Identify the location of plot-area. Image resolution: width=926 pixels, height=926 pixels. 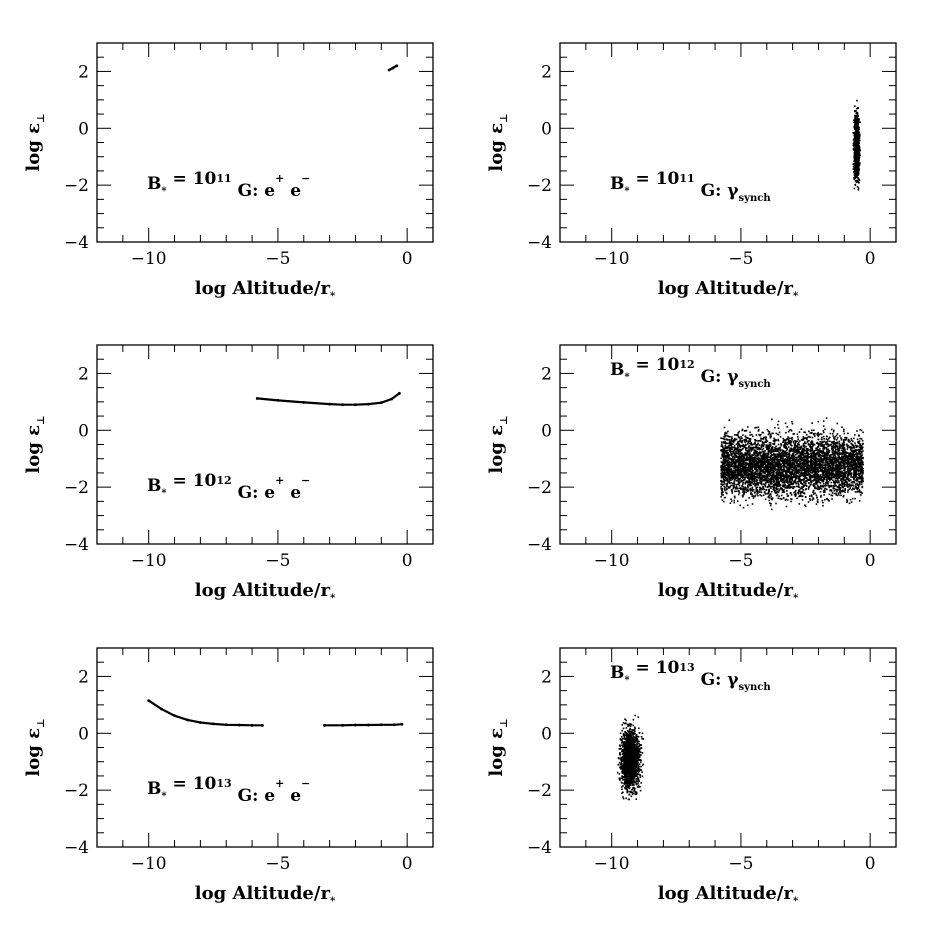
(328, 399).